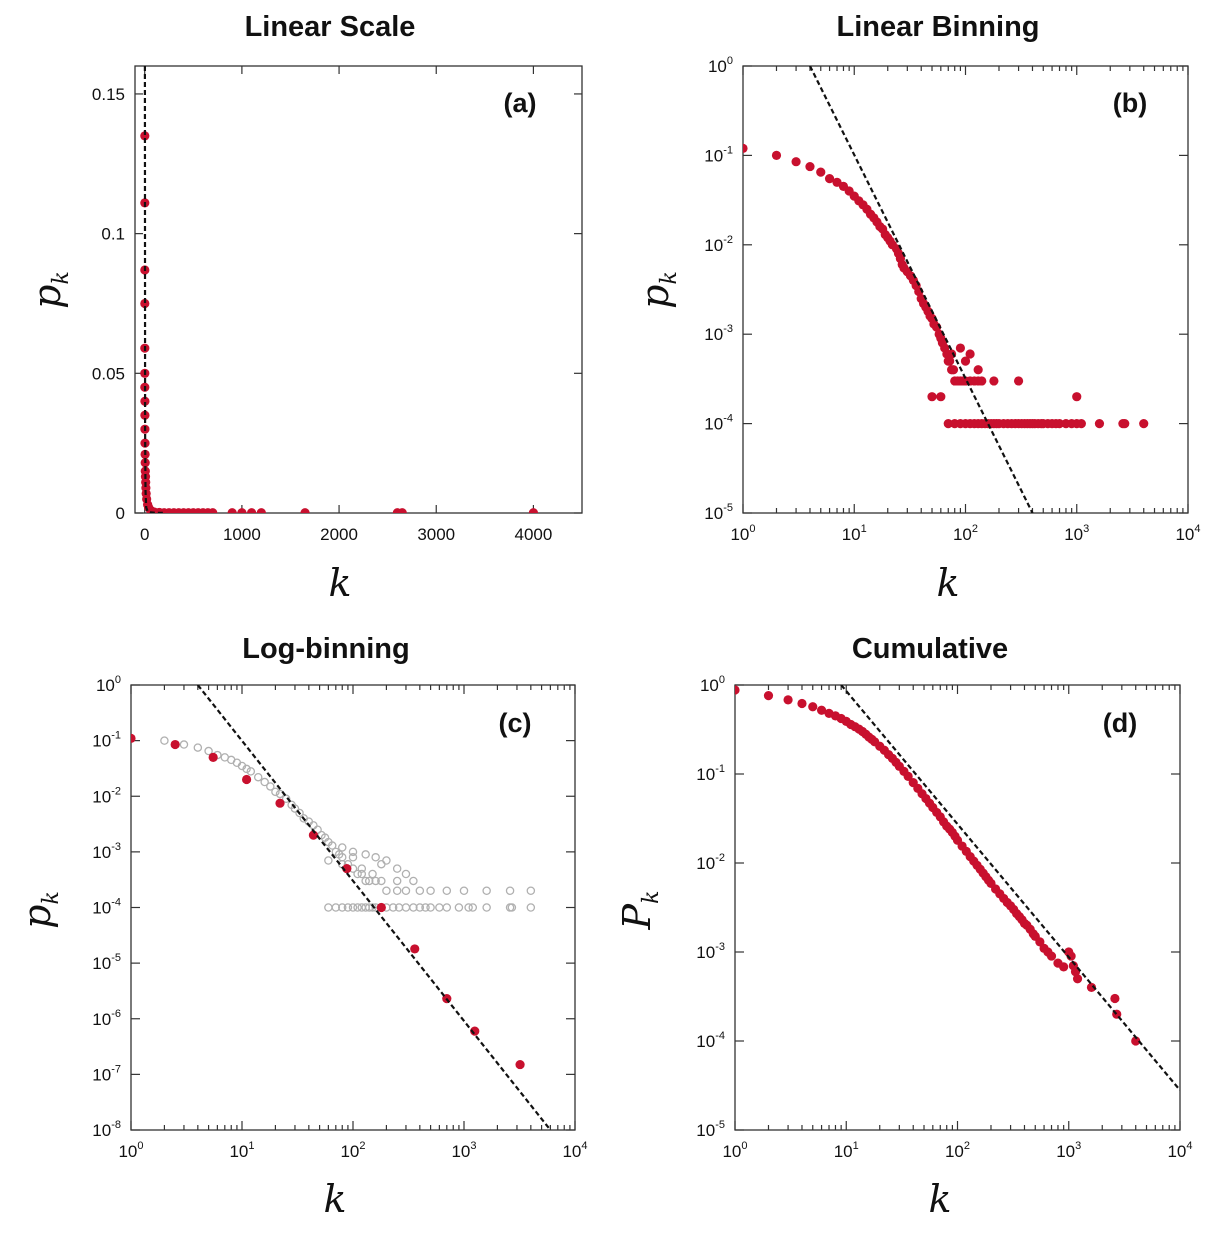 The width and height of the screenshot is (1218, 1246). I want to click on x-axis-label: k, so click(939, 1199).